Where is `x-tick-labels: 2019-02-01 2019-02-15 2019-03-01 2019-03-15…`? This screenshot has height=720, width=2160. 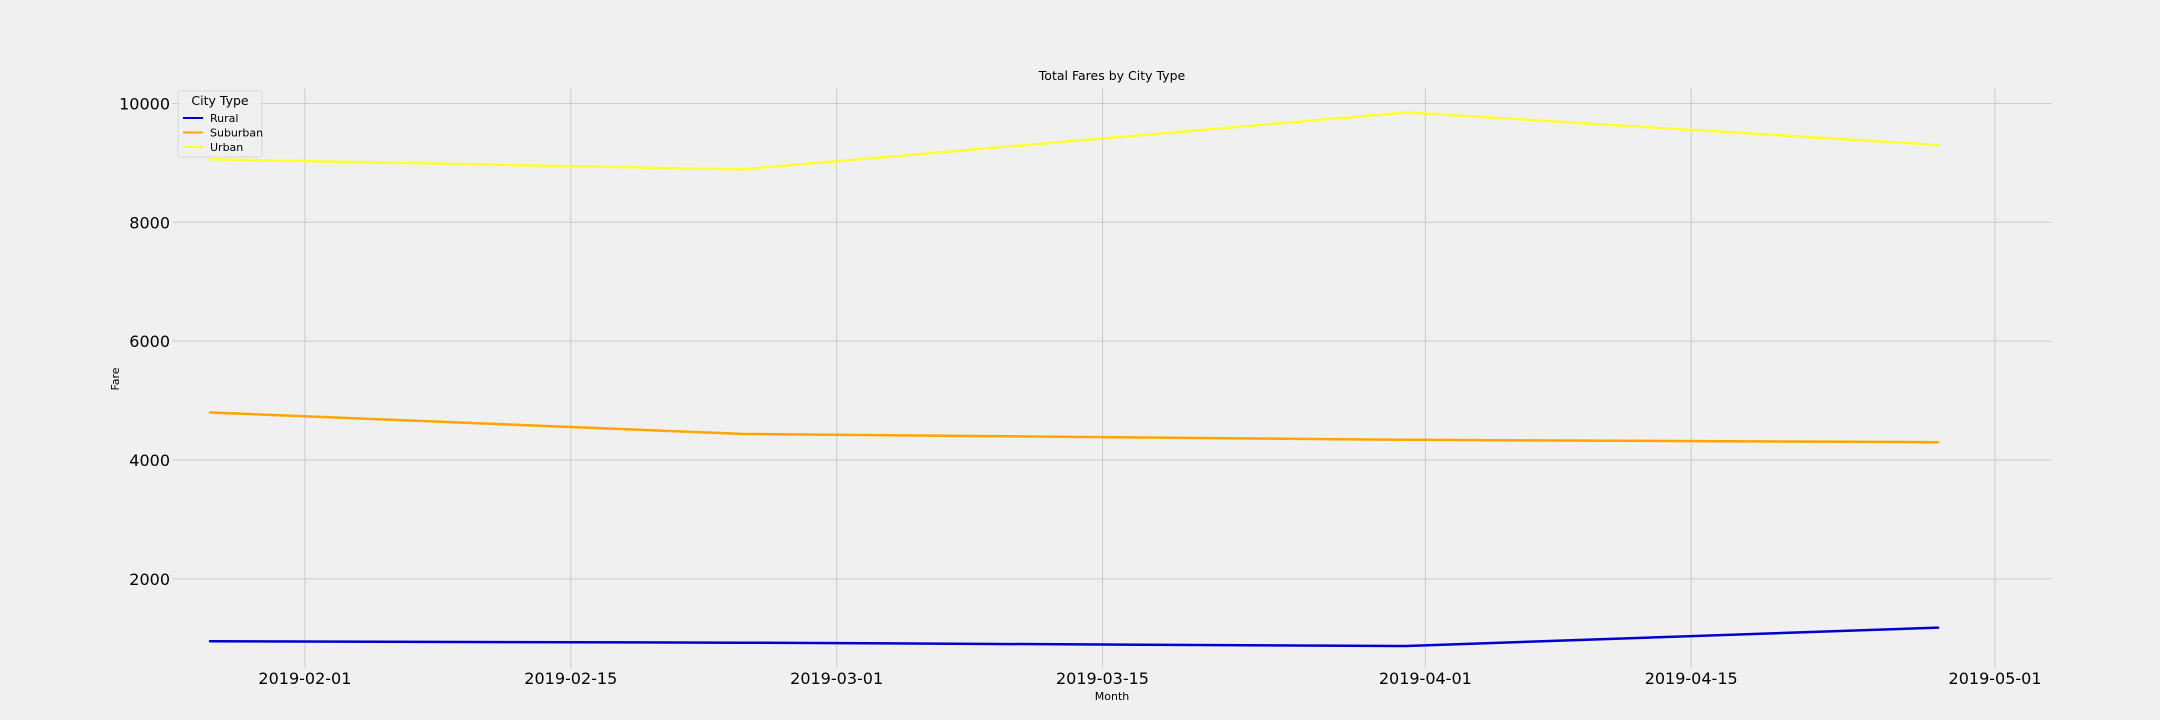 x-tick-labels: 2019-02-01 2019-02-15 2019-03-01 2019-03-15… is located at coordinates (1149, 678).